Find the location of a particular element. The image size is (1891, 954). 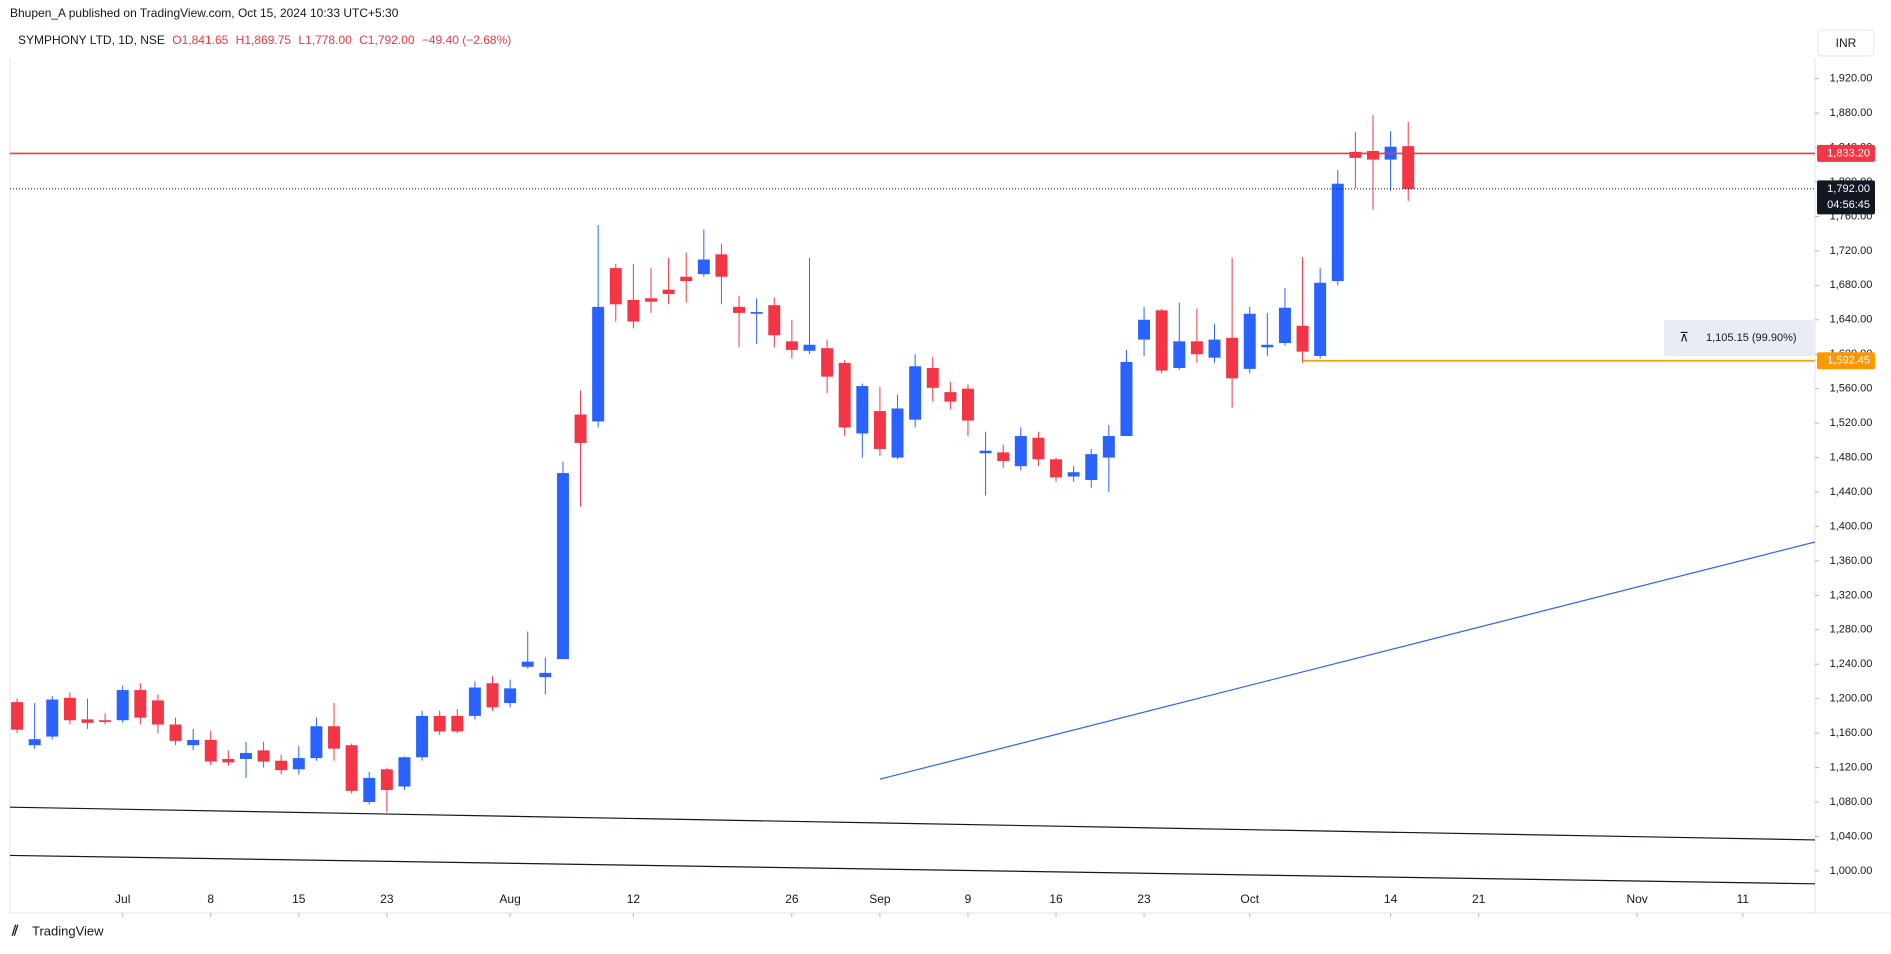

y-tick-label: 1,160.00 is located at coordinates (1851, 733).